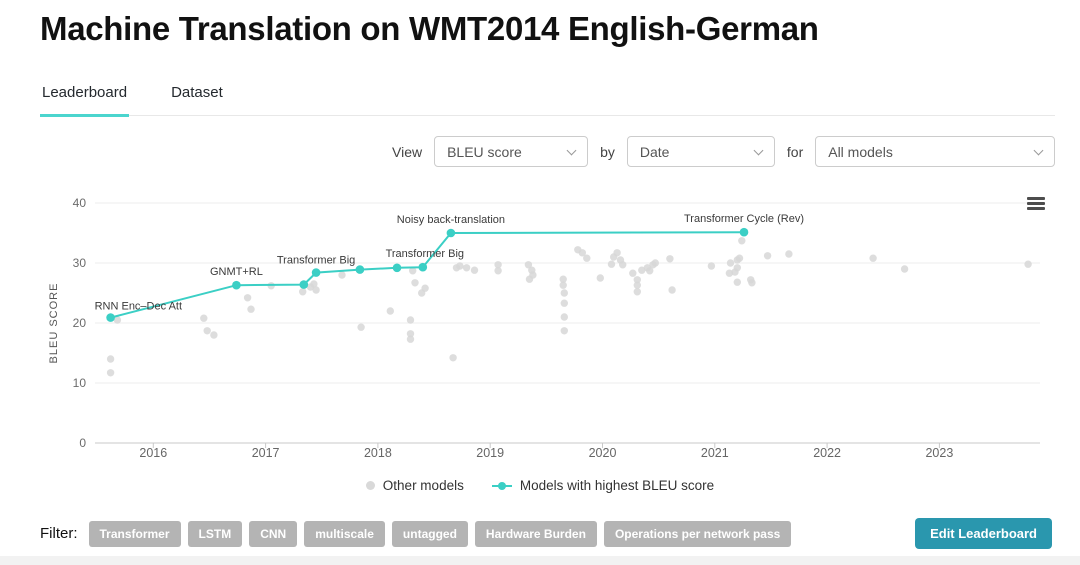 The width and height of the screenshot is (1080, 565). Describe the element at coordinates (138, 307) in the screenshot. I see `svg-text: RNN Enc–Dec Att` at that location.